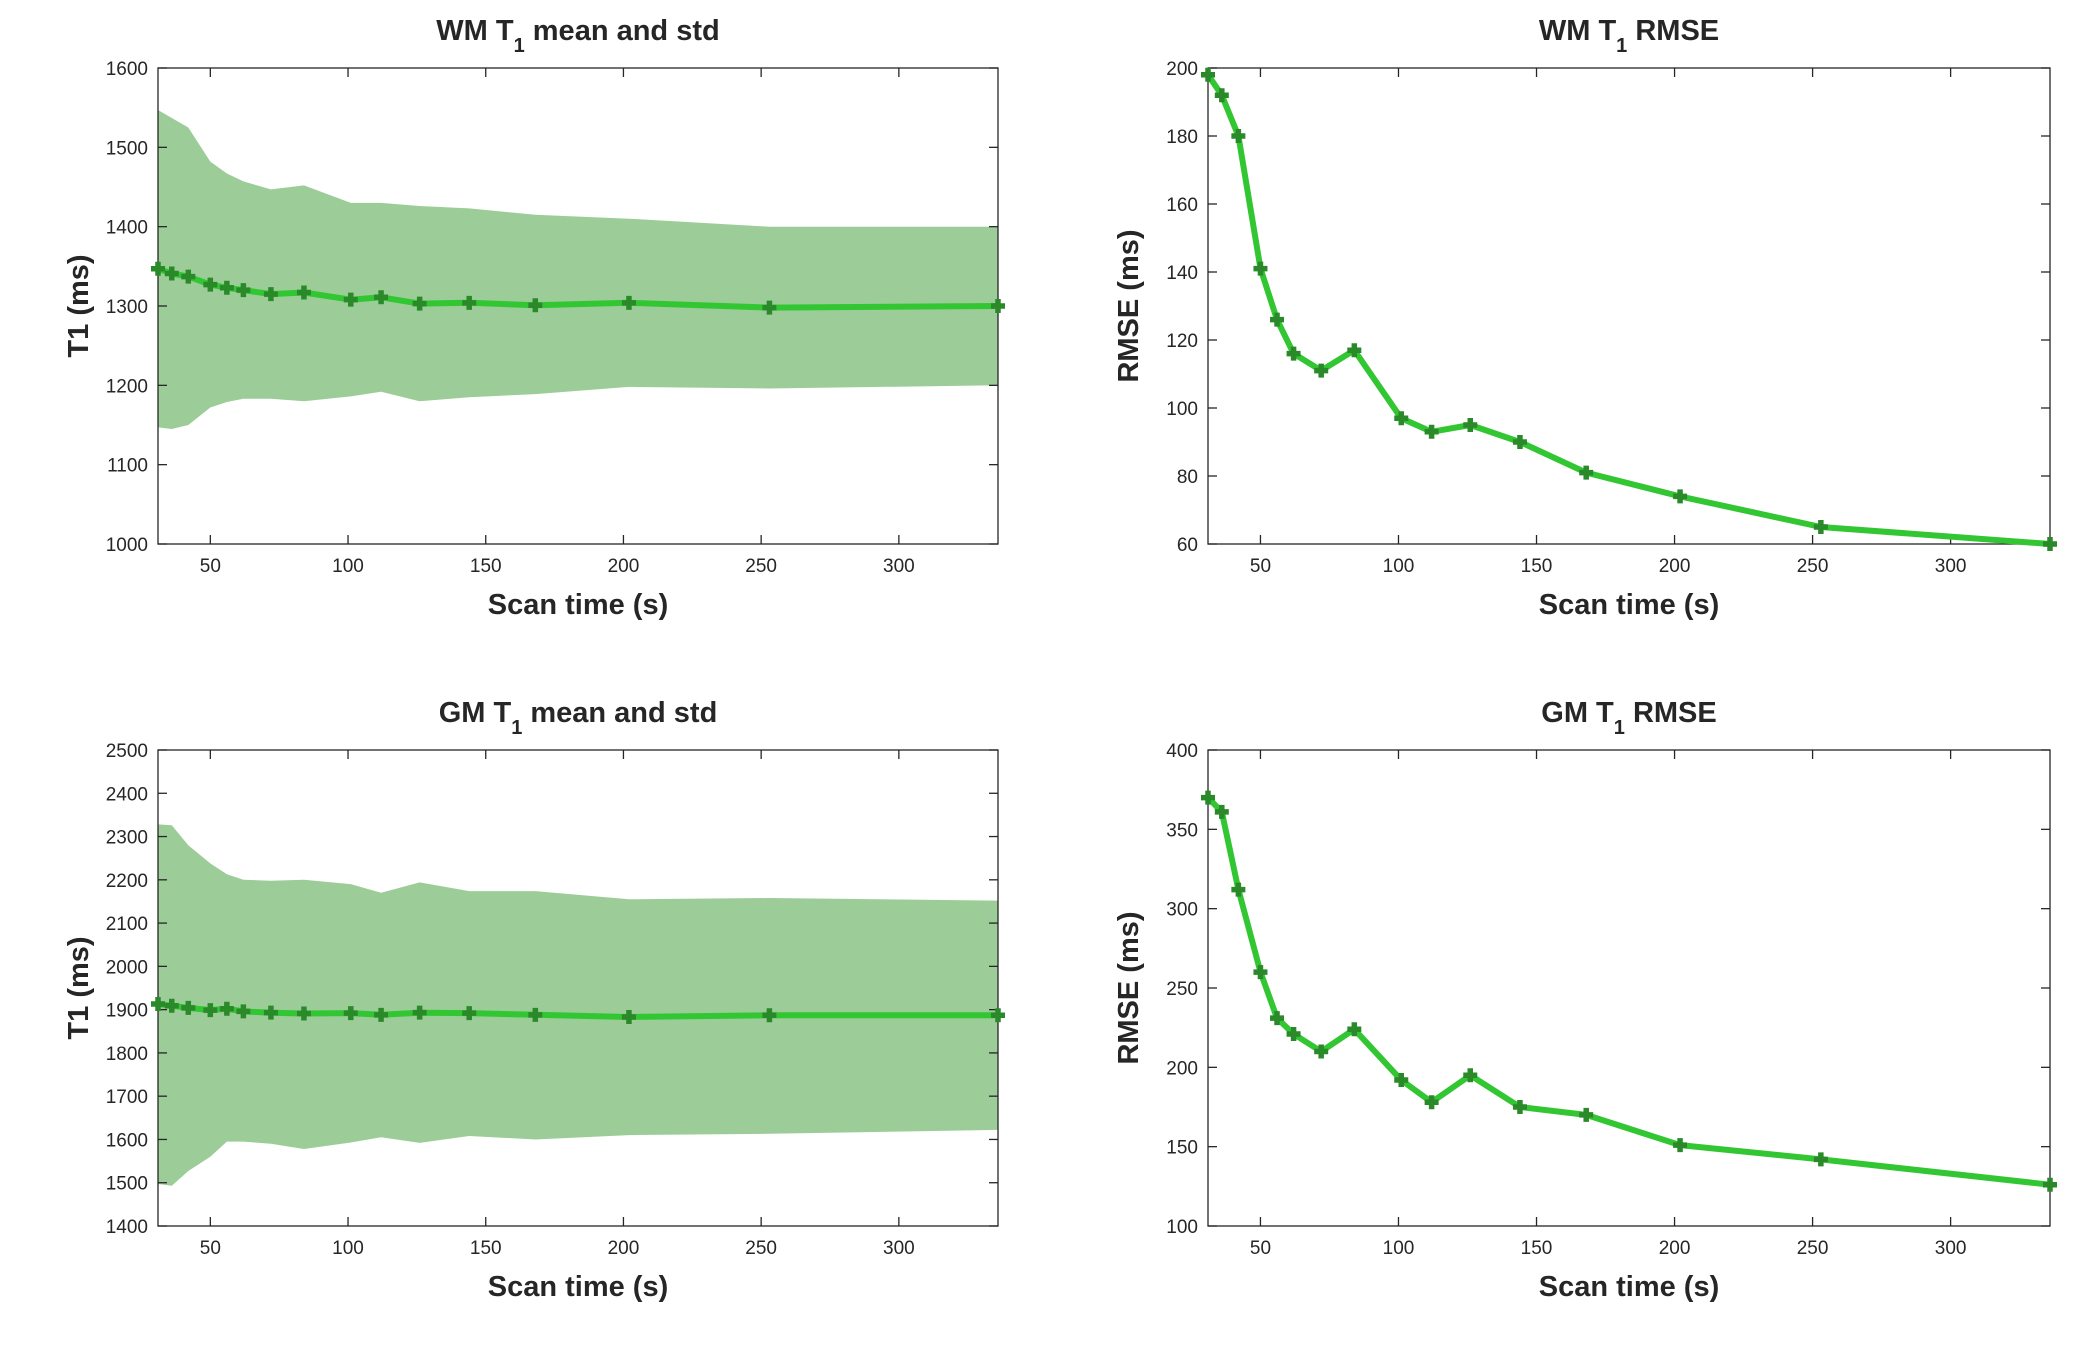 The image size is (2090, 1352). What do you see at coordinates (1578, 31) in the screenshot?
I see `chart-title-main: WM T` at bounding box center [1578, 31].